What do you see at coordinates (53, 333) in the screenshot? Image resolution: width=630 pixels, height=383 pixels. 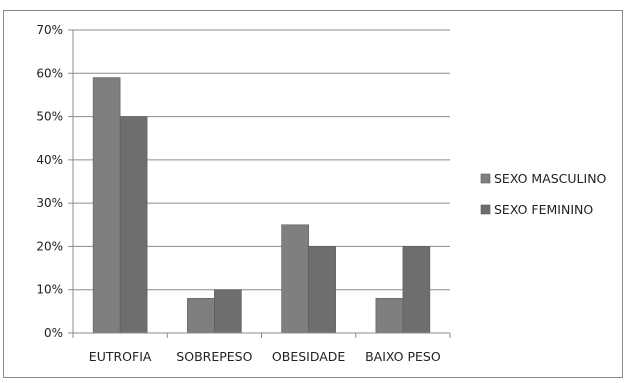 I see `y-tick-label: 0%` at bounding box center [53, 333].